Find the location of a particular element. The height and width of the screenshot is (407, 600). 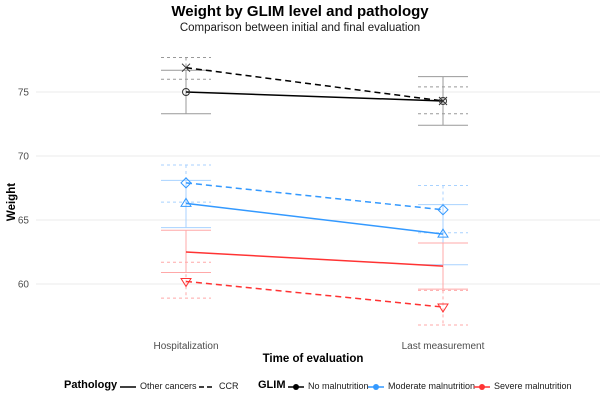

legend-key-dashed-line is located at coordinates (207, 387).